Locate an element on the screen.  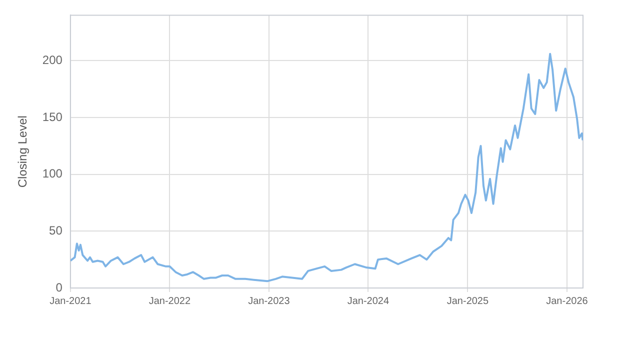
x-tick-label: Jan-2024 is located at coordinates (368, 301).